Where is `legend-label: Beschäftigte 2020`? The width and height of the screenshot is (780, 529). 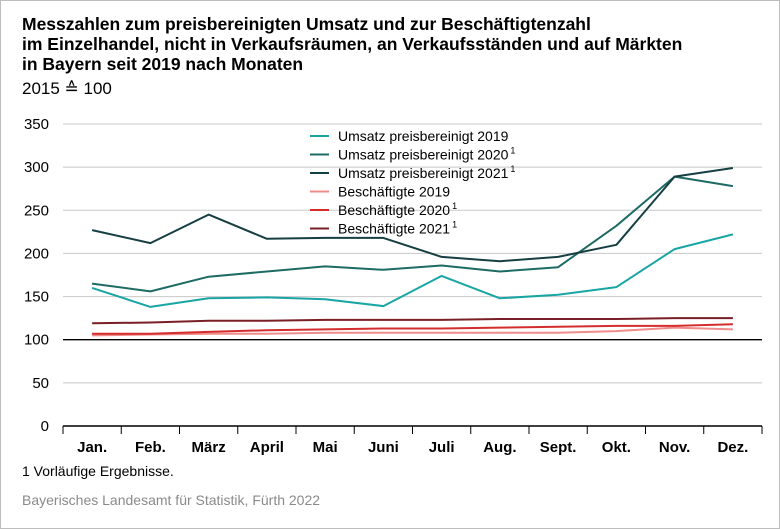
legend-label: Beschäftigte 2020 is located at coordinates (394, 210).